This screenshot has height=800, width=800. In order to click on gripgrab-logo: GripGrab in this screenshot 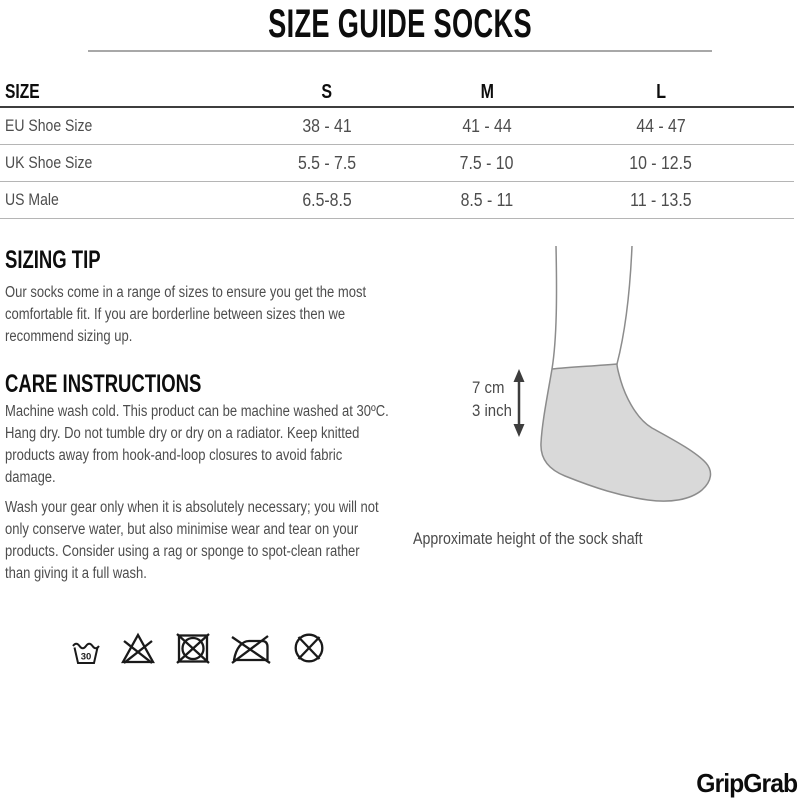, I will do `click(747, 783)`.